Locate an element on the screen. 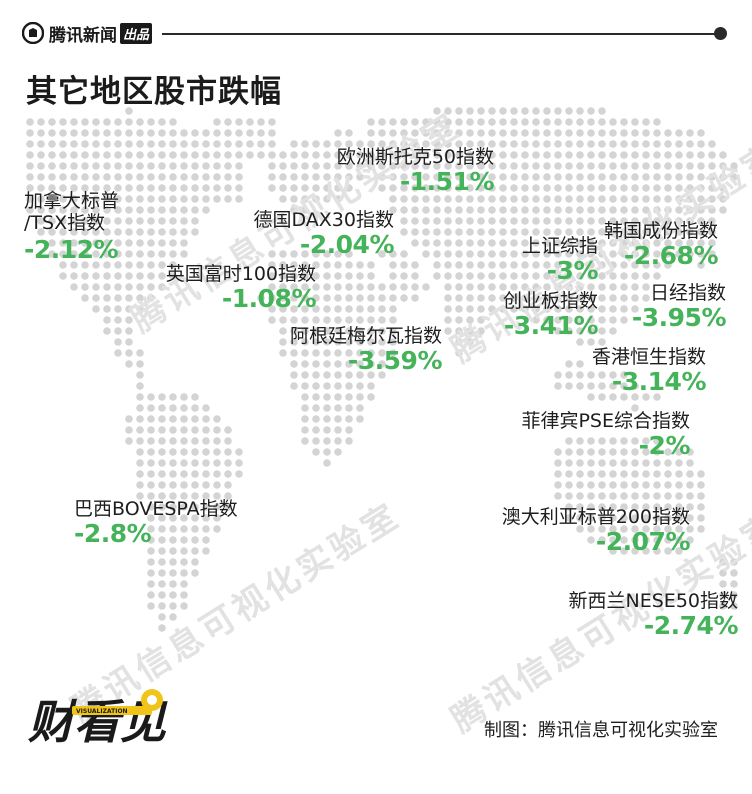 The image size is (752, 794). market-label-dax30: 德国DAX30指数 -2.04% is located at coordinates (324, 234).